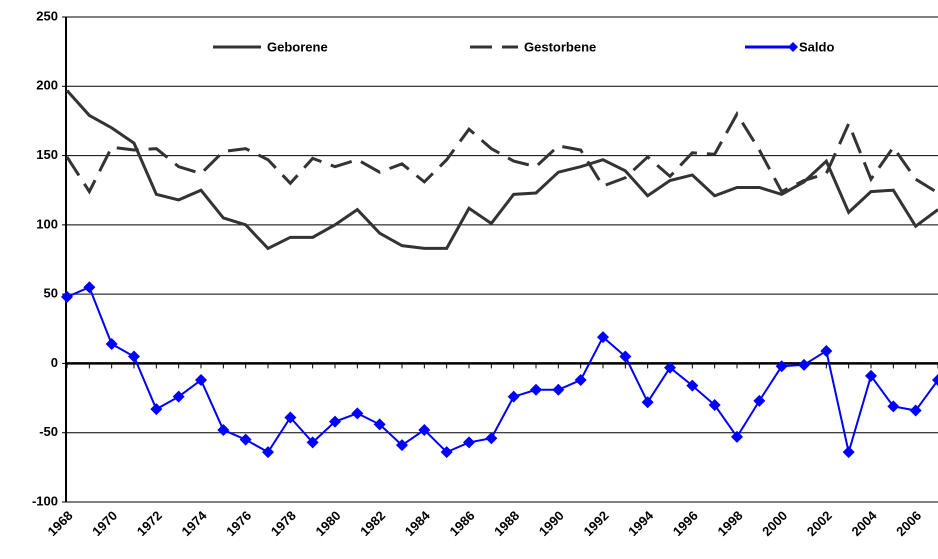 The width and height of the screenshot is (938, 559). What do you see at coordinates (908, 523) in the screenshot?
I see `x-tick-label: 2006` at bounding box center [908, 523].